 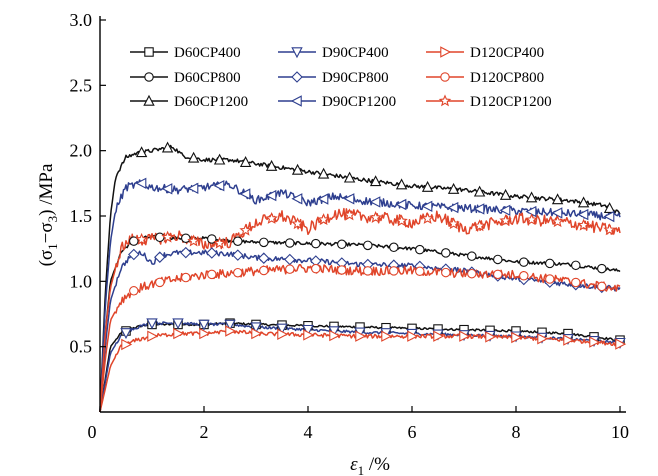 I want to click on legend-label: D60CP800, so click(x=207, y=78).